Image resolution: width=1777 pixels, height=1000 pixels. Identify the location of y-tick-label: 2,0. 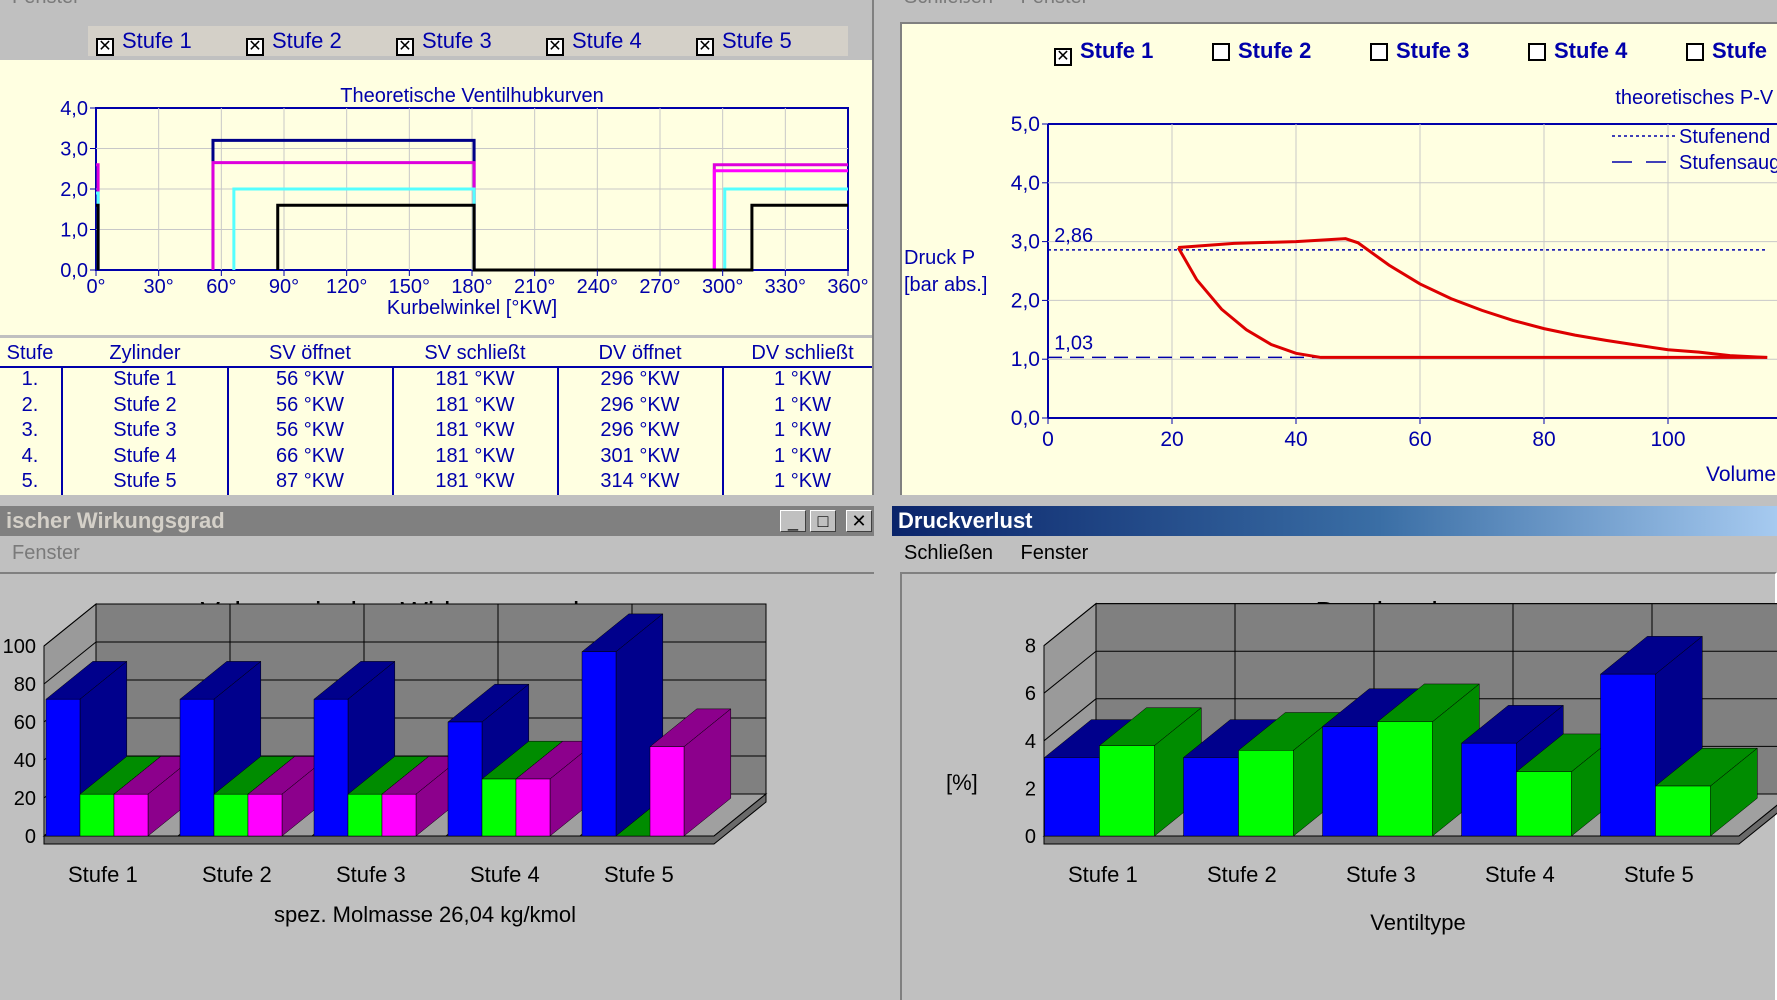
(74, 190).